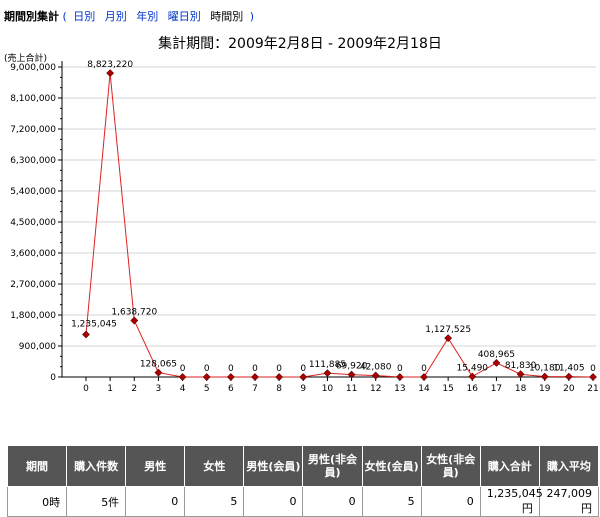  What do you see at coordinates (37, 347) in the screenshot?
I see `y-tick-label: 900,000` at bounding box center [37, 347].